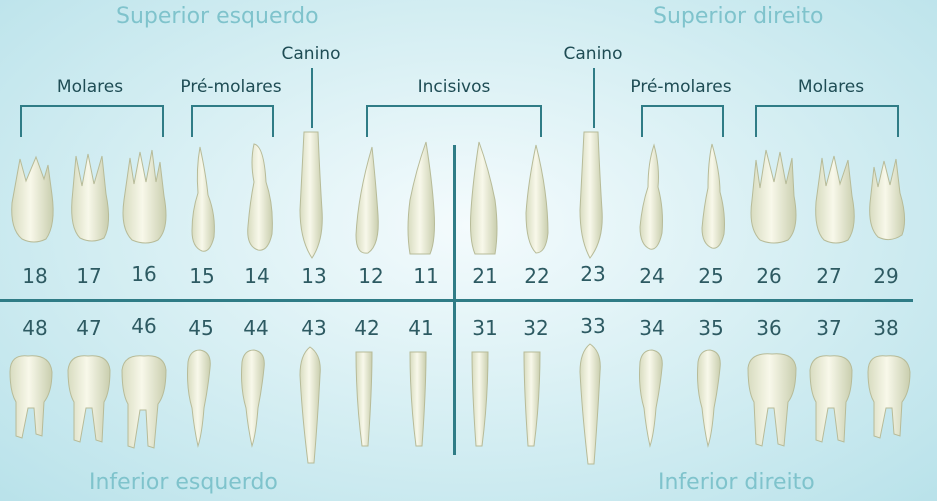 The image size is (937, 501). Describe the element at coordinates (829, 328) in the screenshot. I see `tooth-number: 37` at that location.